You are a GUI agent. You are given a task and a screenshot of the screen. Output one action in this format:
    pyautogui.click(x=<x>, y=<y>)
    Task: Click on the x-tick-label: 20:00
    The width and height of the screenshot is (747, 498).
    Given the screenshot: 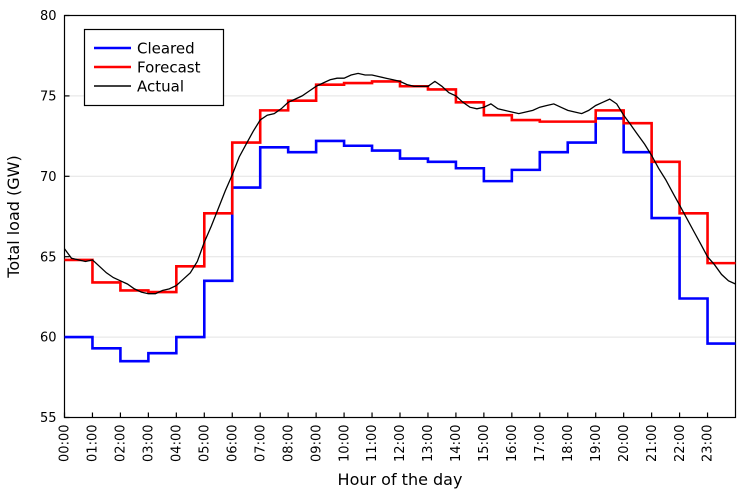 What is the action you would take?
    pyautogui.click(x=624, y=443)
    